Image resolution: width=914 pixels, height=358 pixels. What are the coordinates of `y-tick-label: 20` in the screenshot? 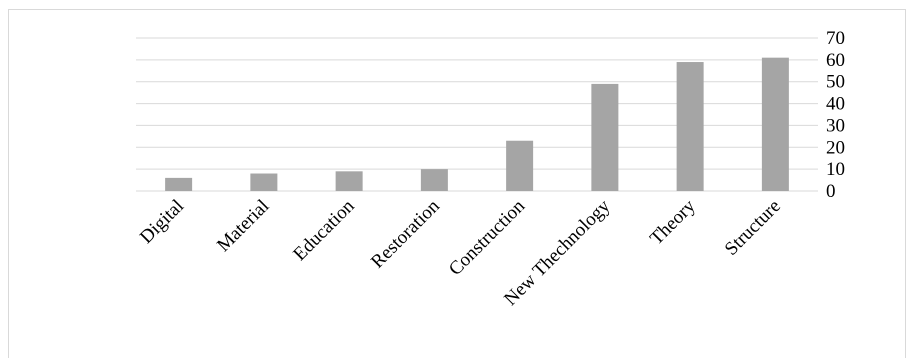 It's located at (835, 147).